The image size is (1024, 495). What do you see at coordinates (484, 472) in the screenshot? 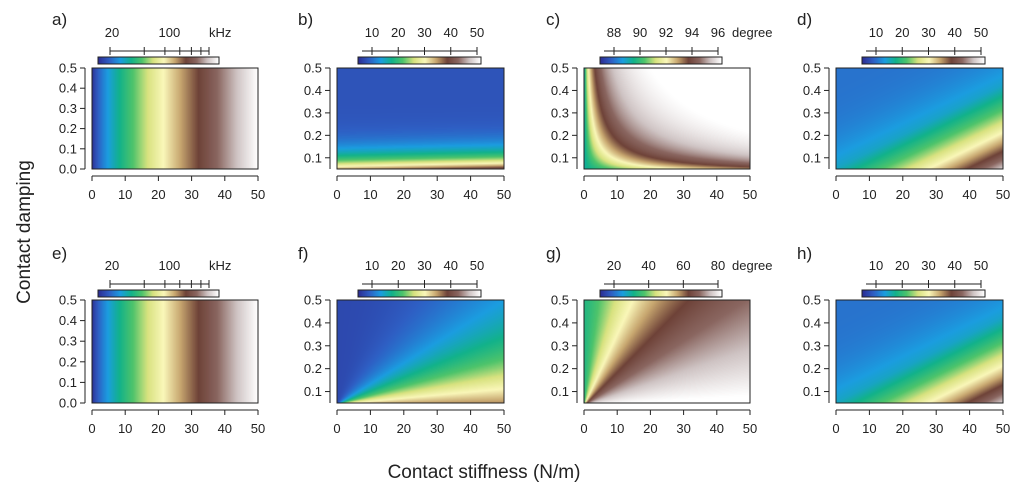
I see `x-axis-label: Contact stiffness (N/m)` at bounding box center [484, 472].